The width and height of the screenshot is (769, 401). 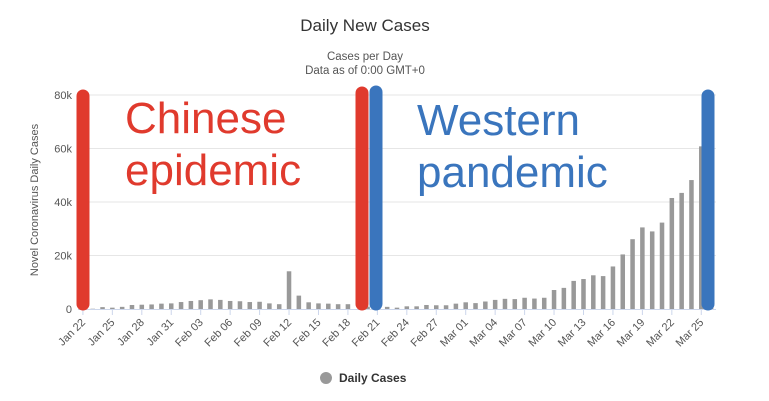 I want to click on x-tick-label: Feb 21, so click(x=366, y=333).